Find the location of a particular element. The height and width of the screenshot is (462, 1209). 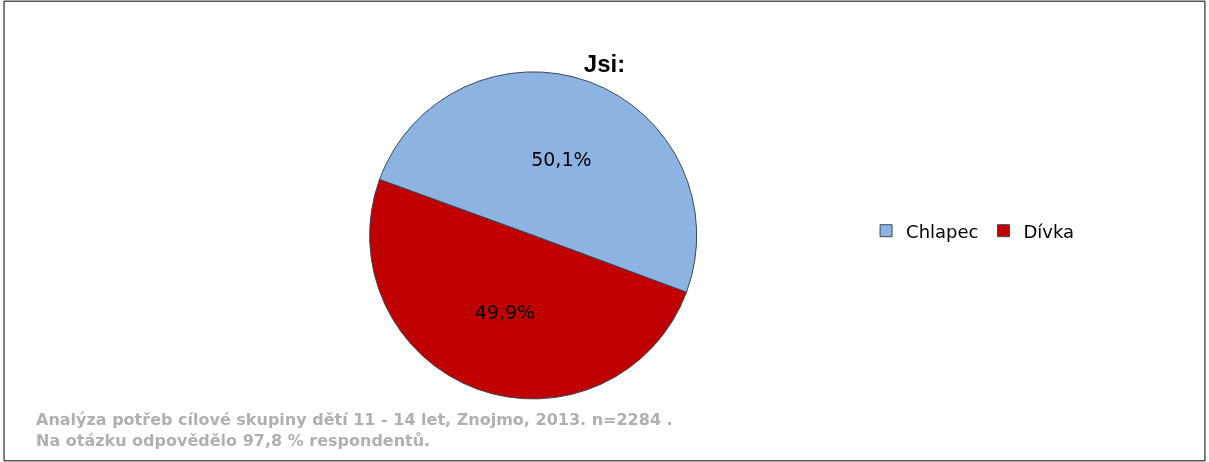

data-label: 50,1% is located at coordinates (561, 158).